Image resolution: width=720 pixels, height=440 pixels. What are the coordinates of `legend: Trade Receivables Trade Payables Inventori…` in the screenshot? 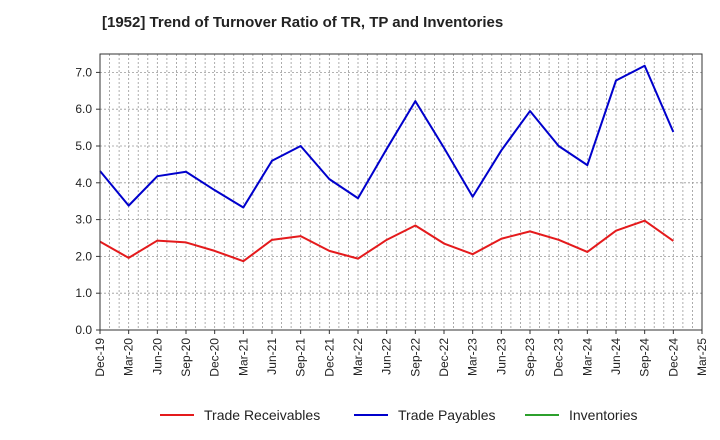 It's located at (398, 415).